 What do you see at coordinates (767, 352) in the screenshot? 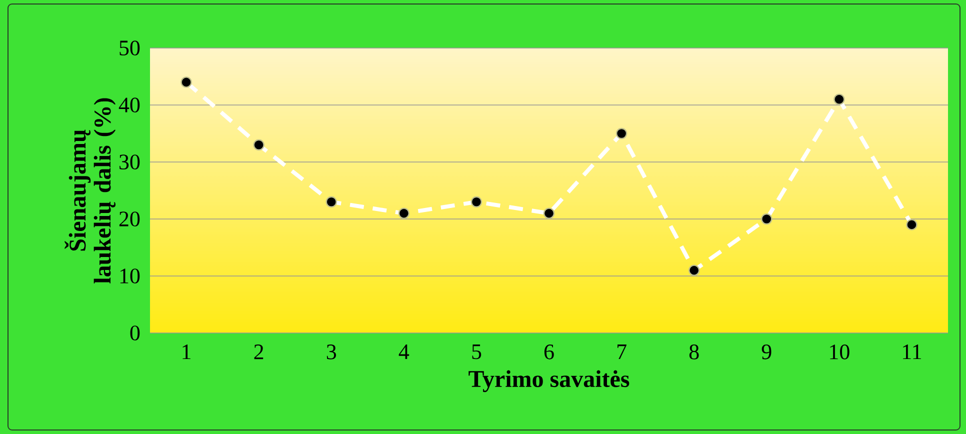
I see `x-tick-label: 9` at bounding box center [767, 352].